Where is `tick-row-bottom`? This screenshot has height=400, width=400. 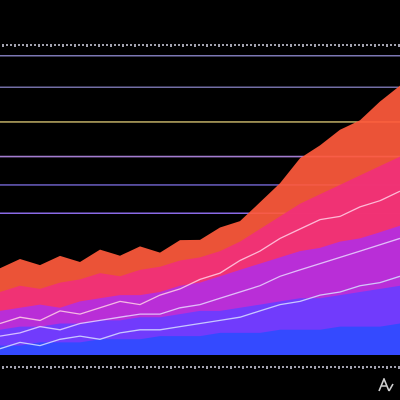 tick-row-bottom is located at coordinates (201, 367).